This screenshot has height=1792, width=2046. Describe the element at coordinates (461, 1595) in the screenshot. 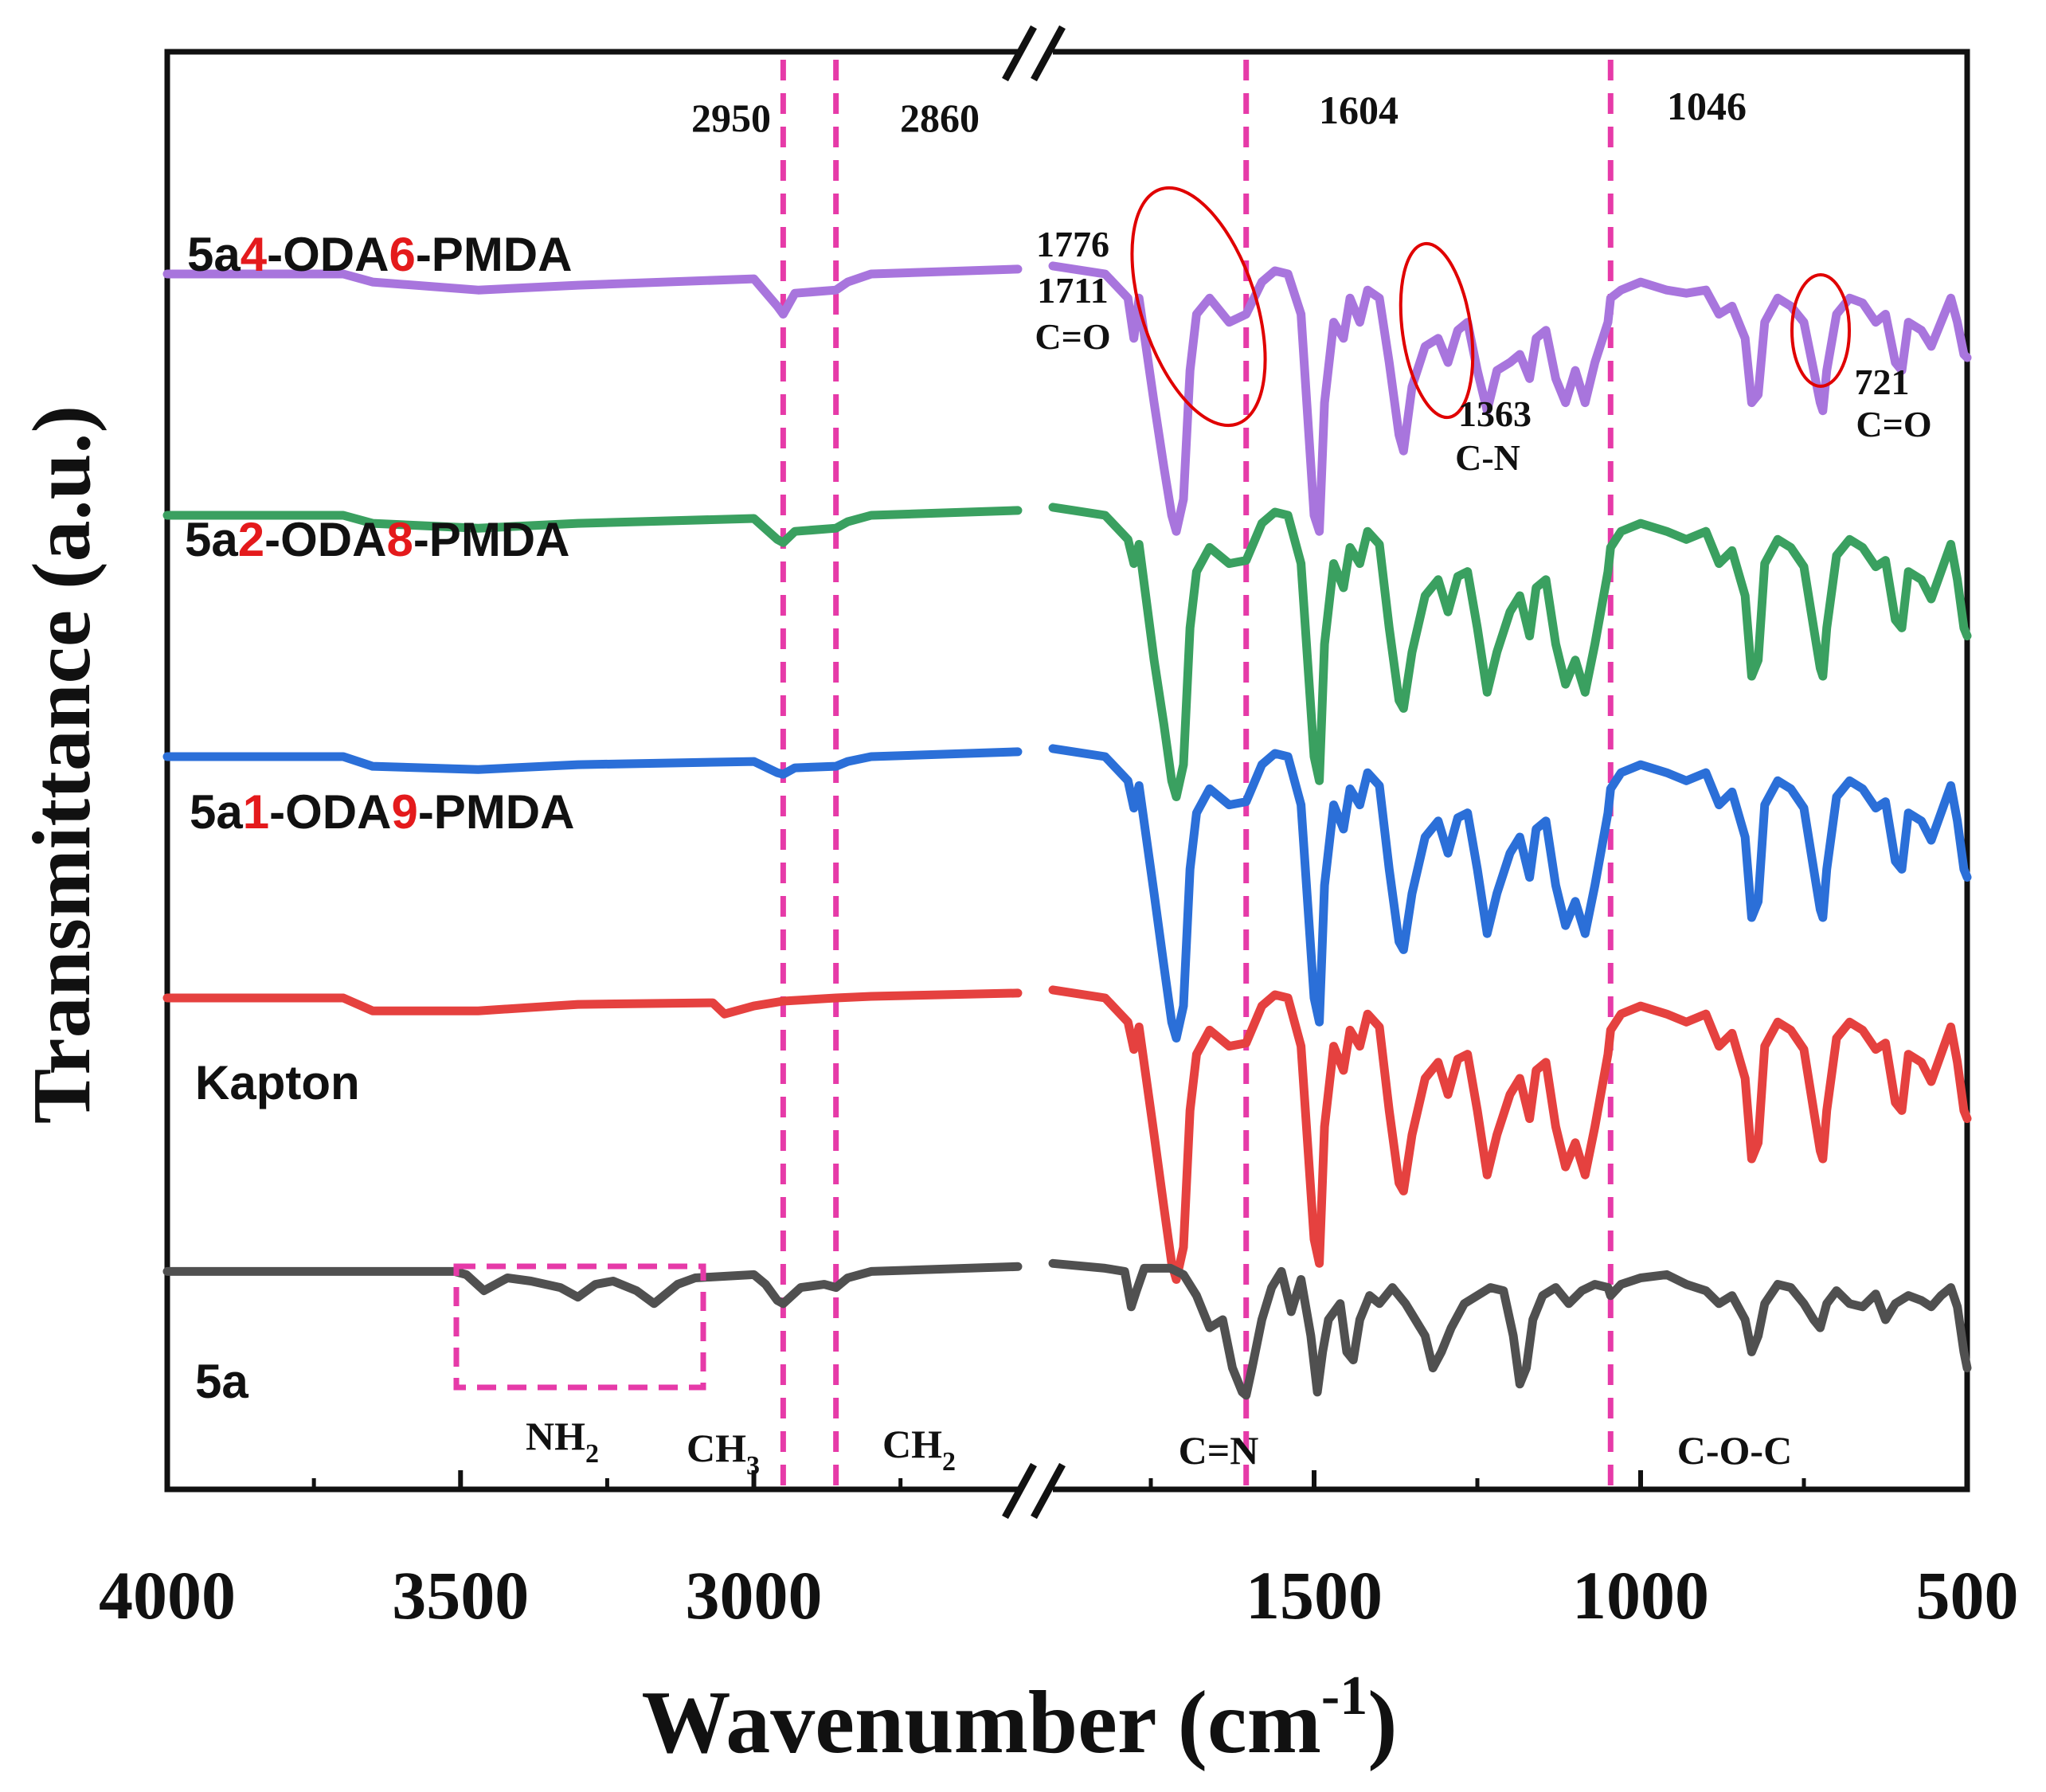

I see `x-tick-label-3500: 3500` at that location.